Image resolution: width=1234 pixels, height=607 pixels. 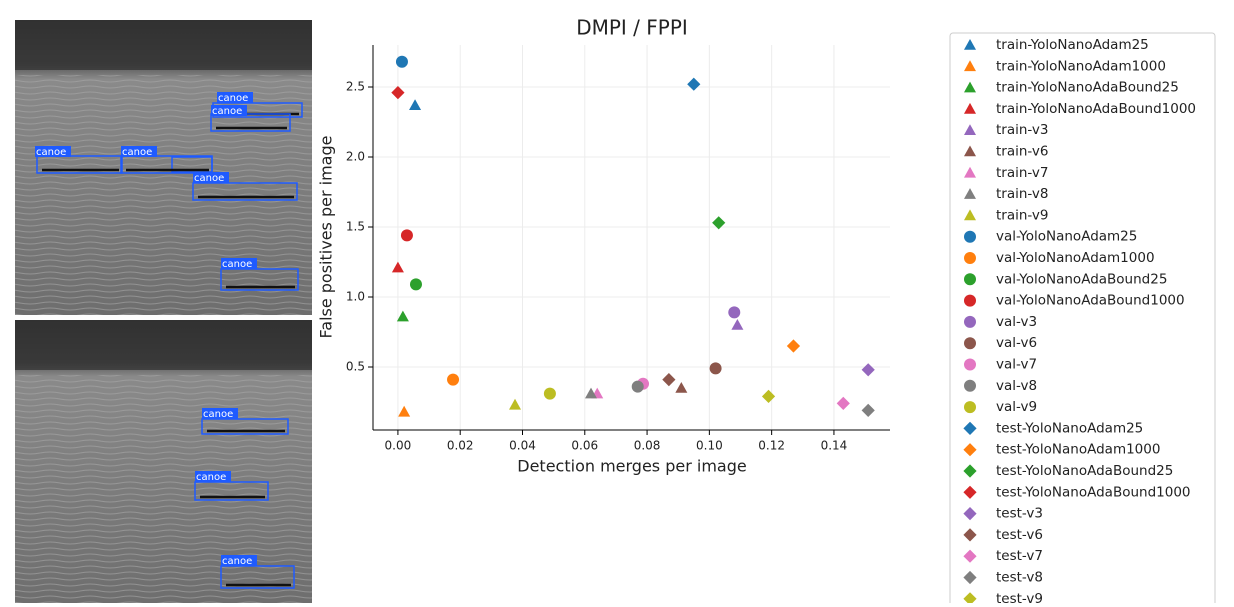 I want to click on legend-label: val-YoloNanoAdaBound25, so click(x=1081, y=279).